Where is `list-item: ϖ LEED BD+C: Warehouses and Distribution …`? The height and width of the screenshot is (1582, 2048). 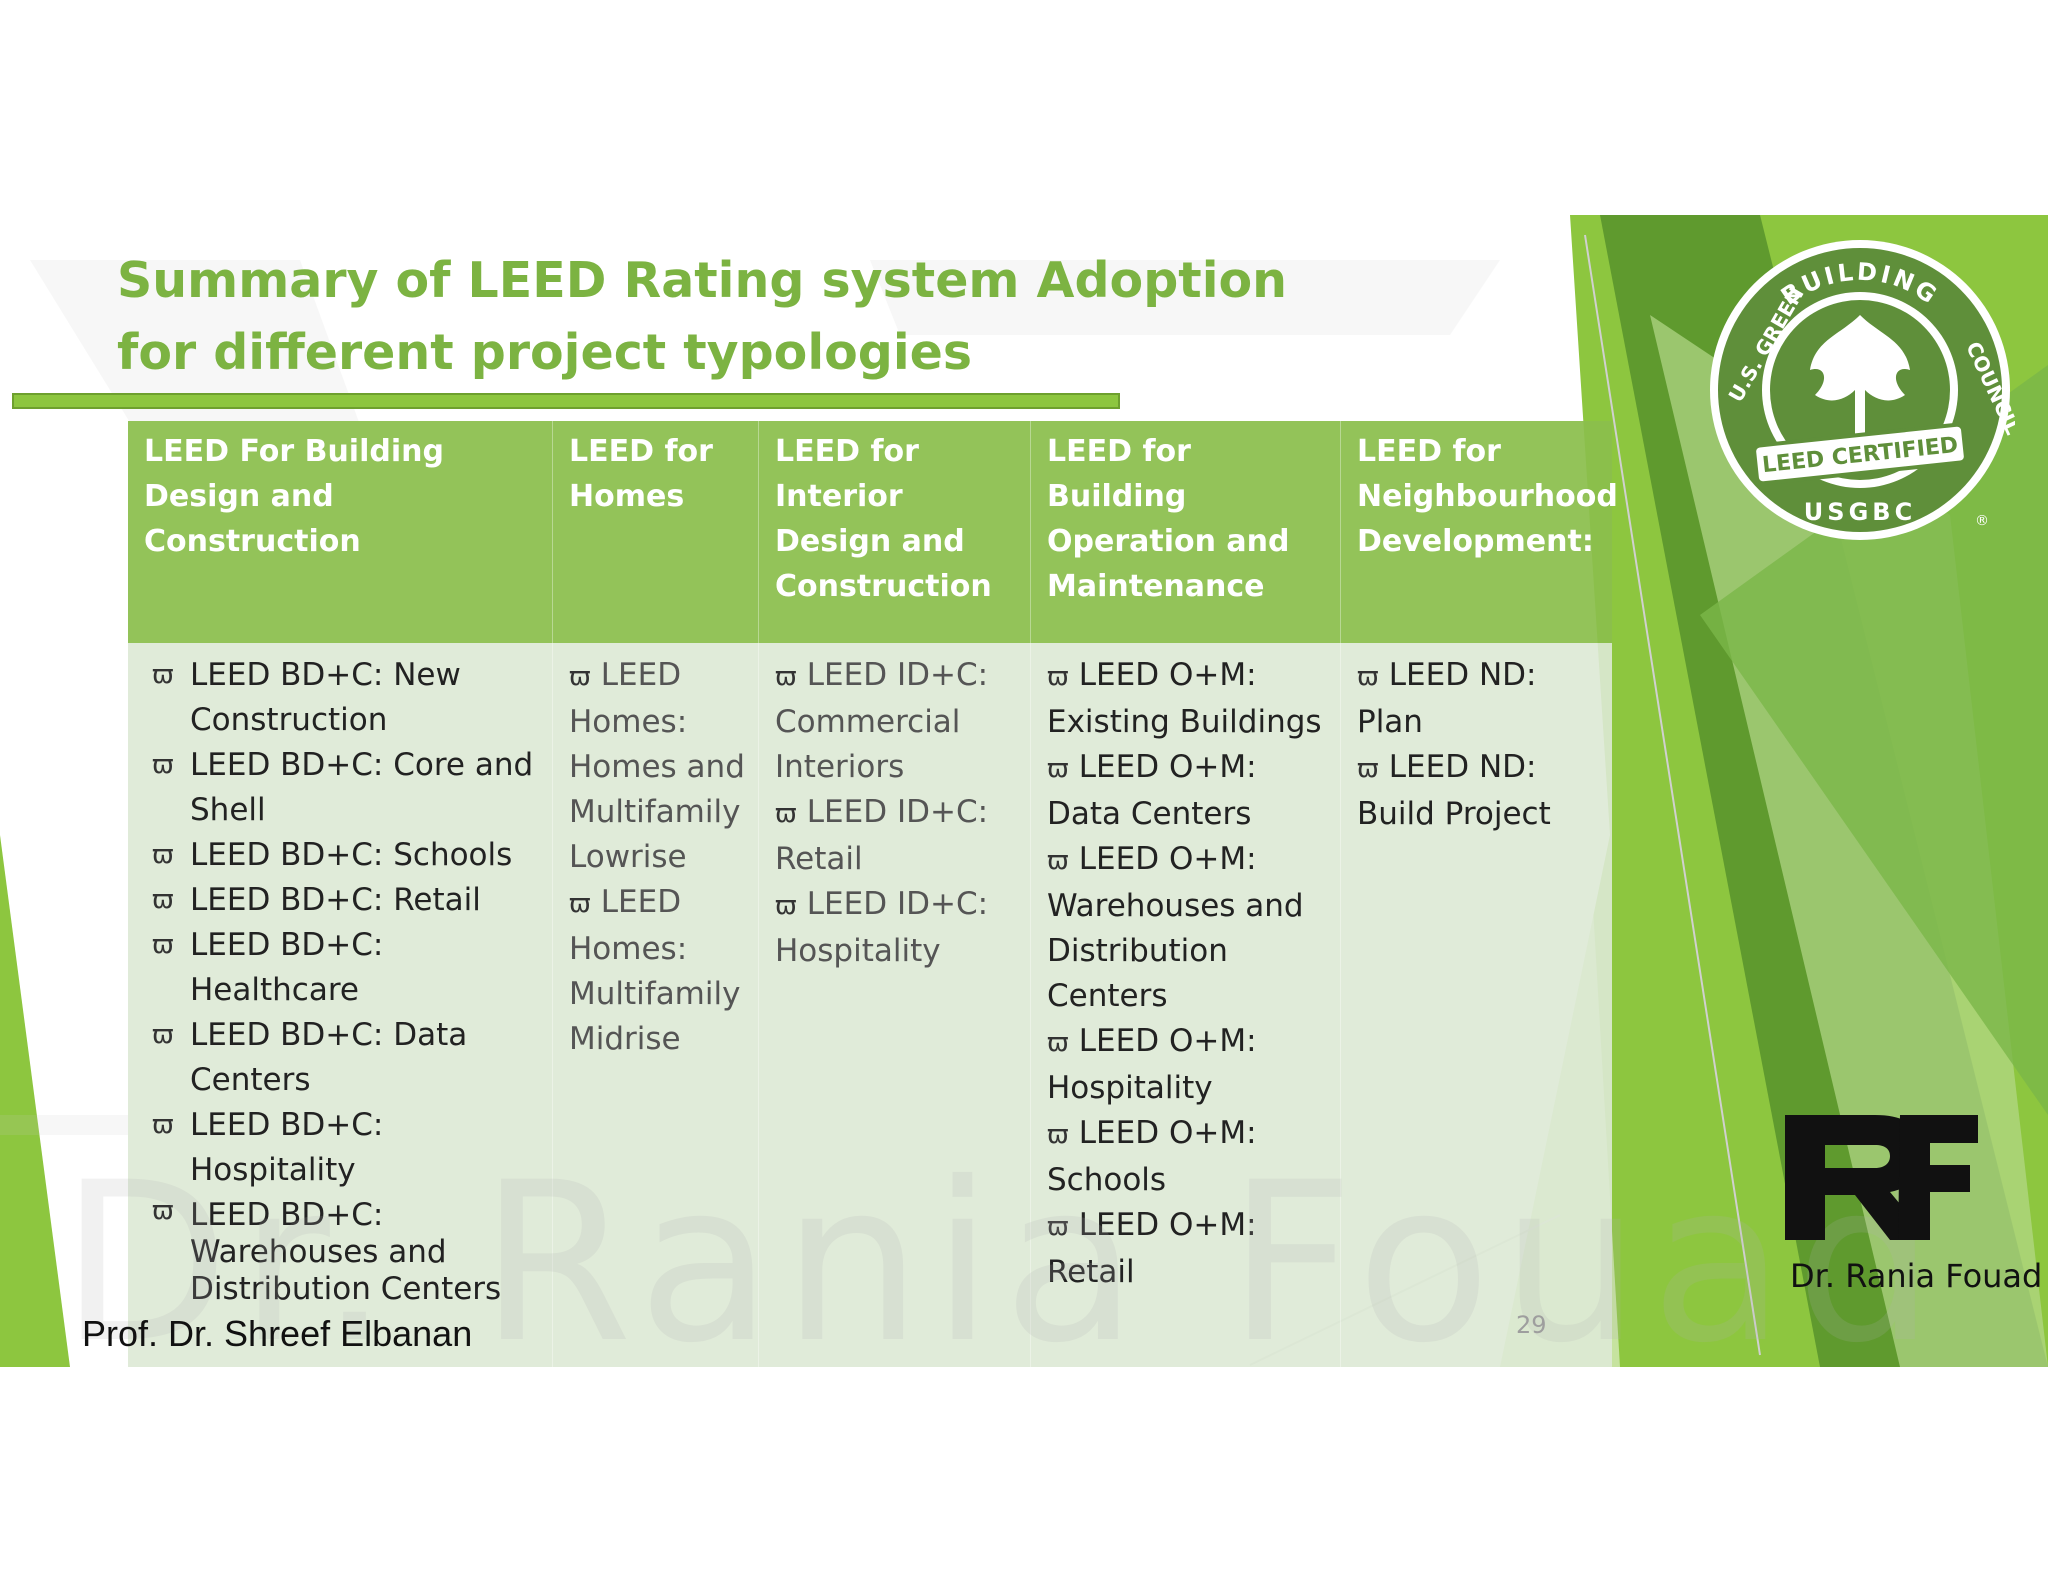
list-item: ϖ LEED BD+C: Warehouses and Distribution … is located at coordinates (343, 1250).